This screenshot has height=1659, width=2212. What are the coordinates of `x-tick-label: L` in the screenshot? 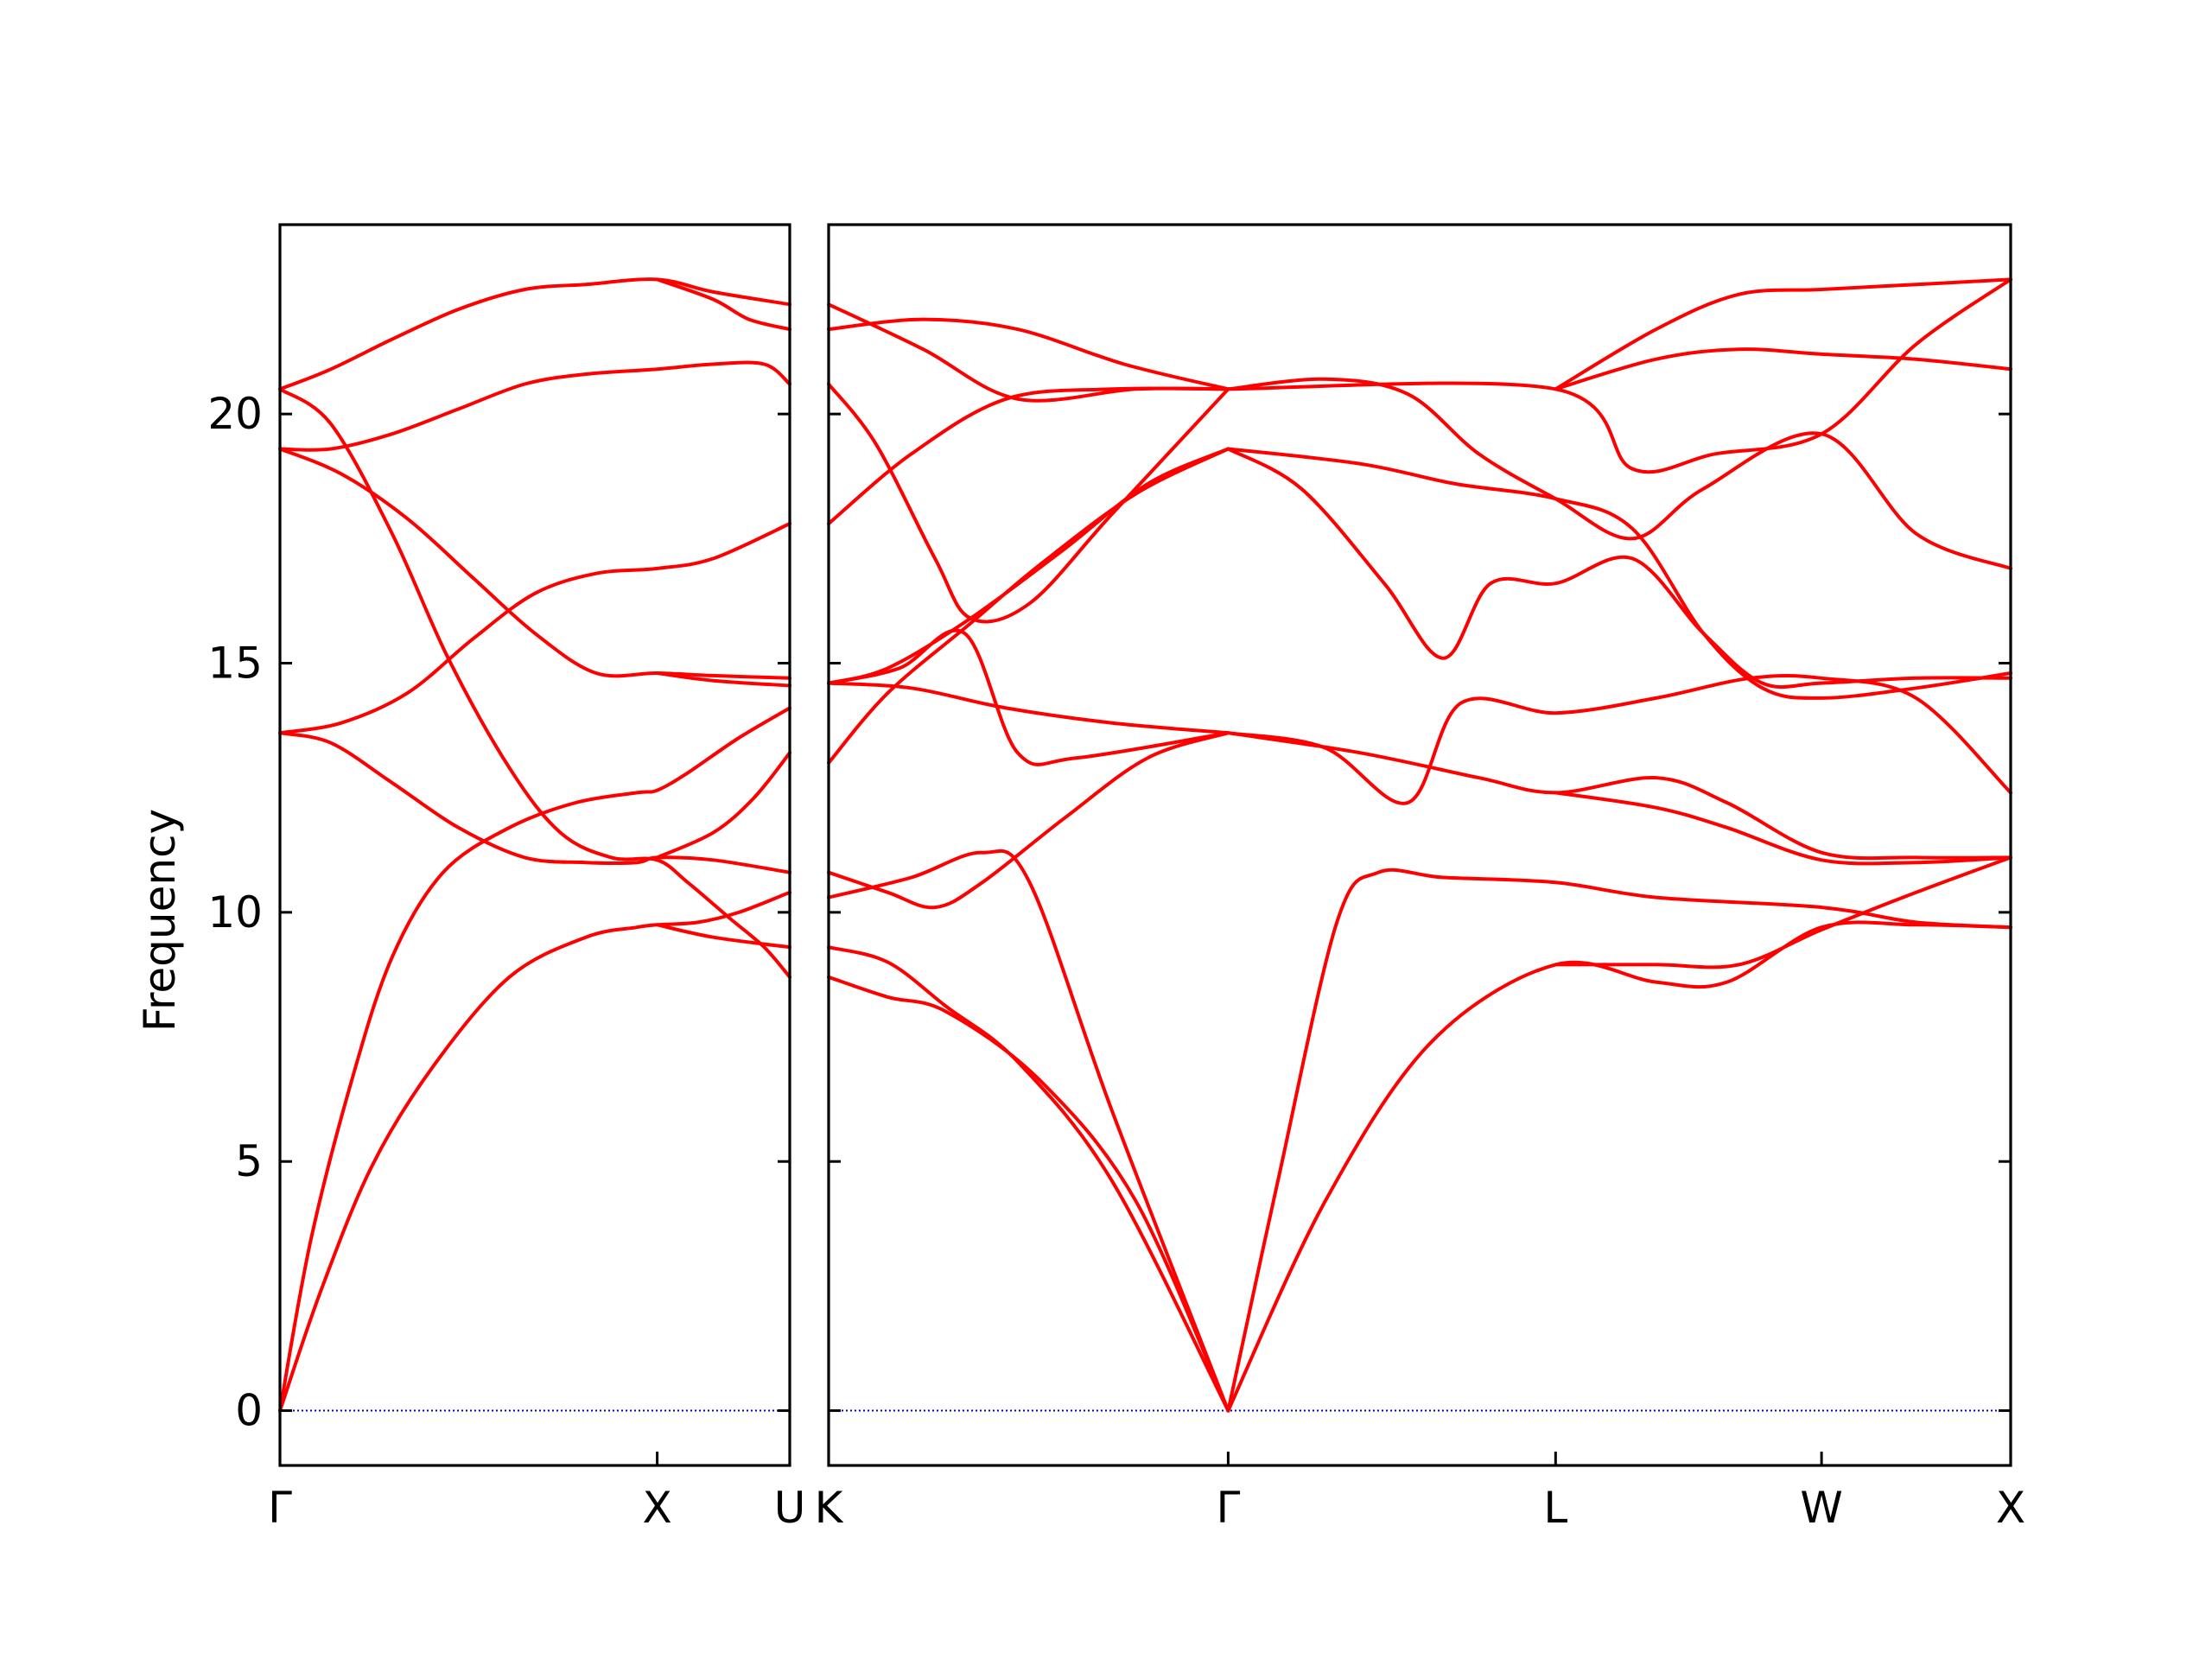 It's located at (1555, 1508).